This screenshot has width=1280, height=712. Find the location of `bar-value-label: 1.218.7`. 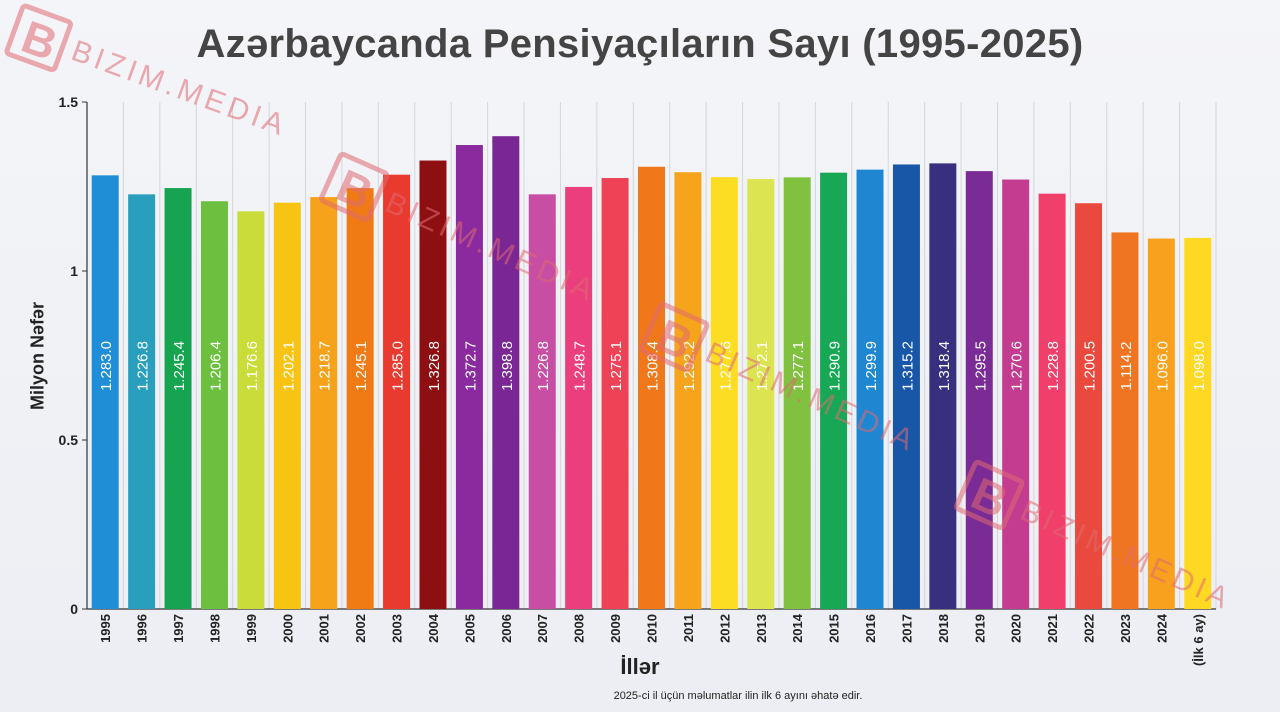

bar-value-label: 1.218.7 is located at coordinates (325, 366).